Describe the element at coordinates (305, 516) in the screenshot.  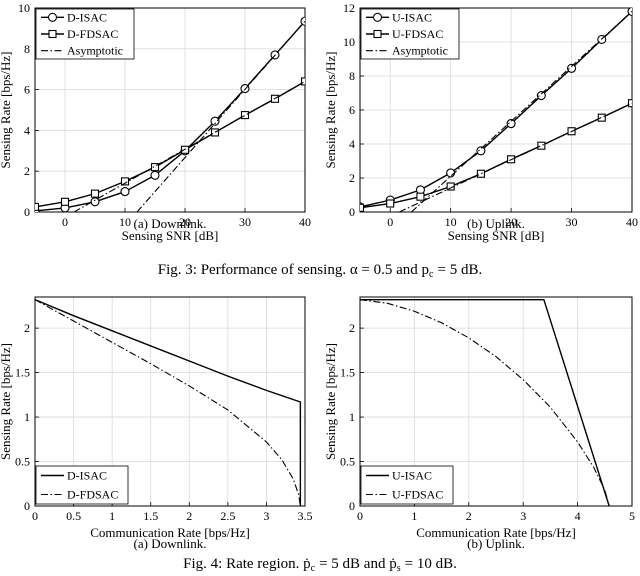
I see `x-tick-label: 3.5` at that location.